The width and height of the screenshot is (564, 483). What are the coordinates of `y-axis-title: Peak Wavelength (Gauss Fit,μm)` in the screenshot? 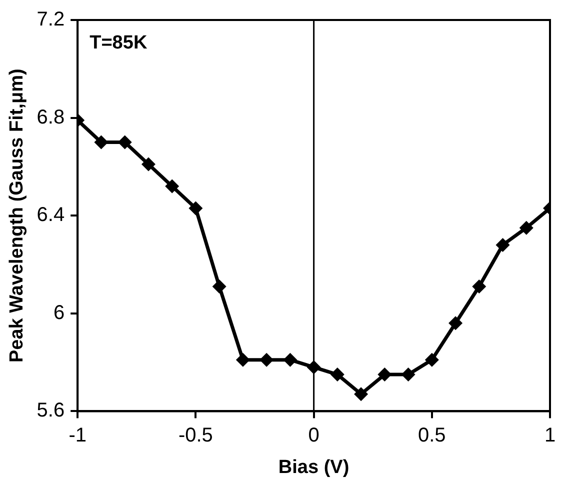 It's located at (17, 215).